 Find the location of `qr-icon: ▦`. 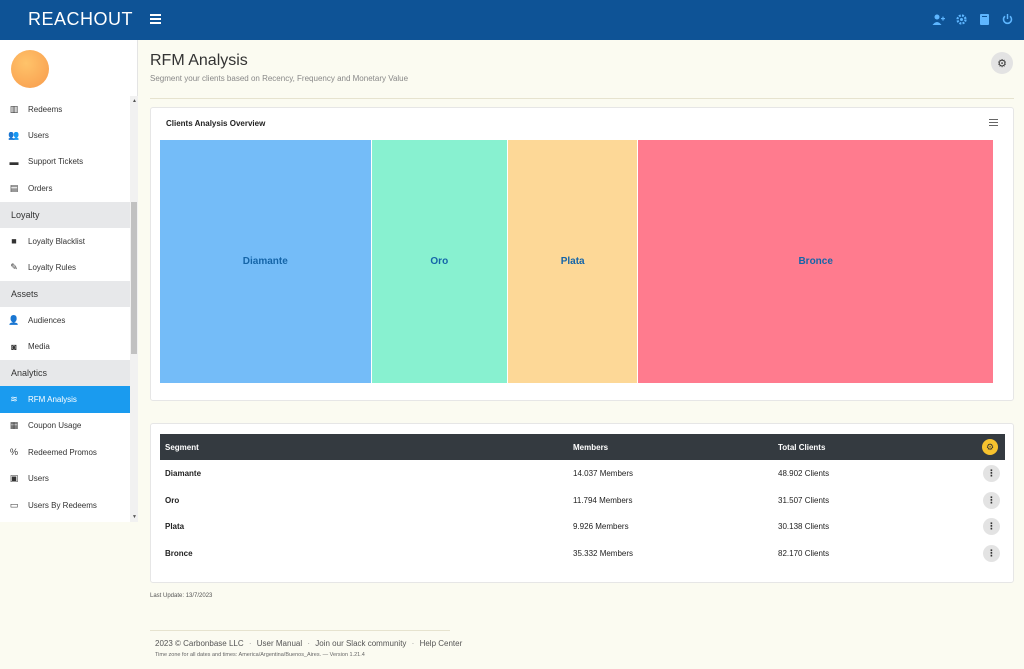

qr-icon: ▦ is located at coordinates (14, 425).